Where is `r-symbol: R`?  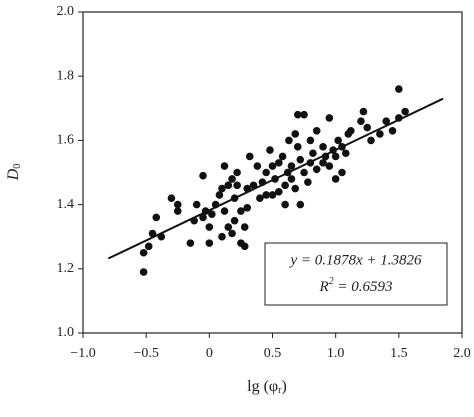 r-symbol: R is located at coordinates (323, 287).